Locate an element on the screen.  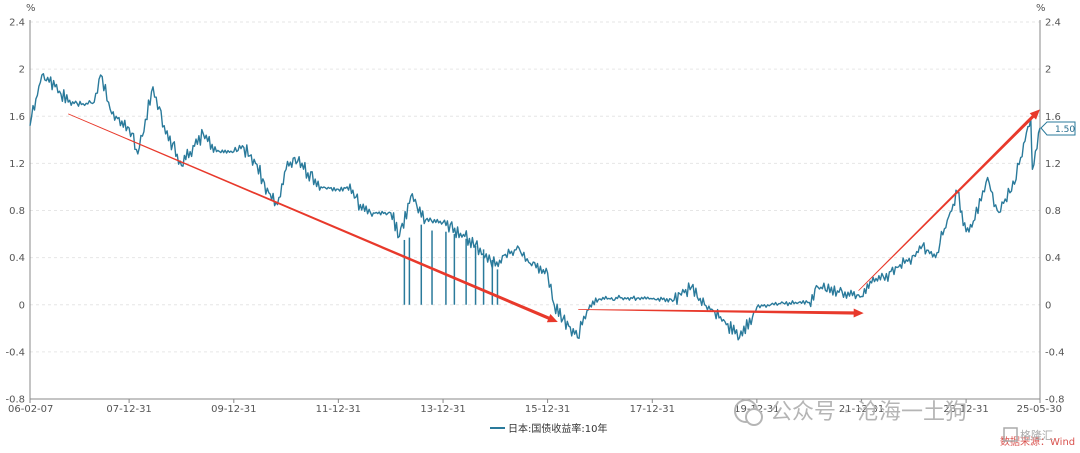
y-tick-label-left: 2 is located at coordinates (22, 70).